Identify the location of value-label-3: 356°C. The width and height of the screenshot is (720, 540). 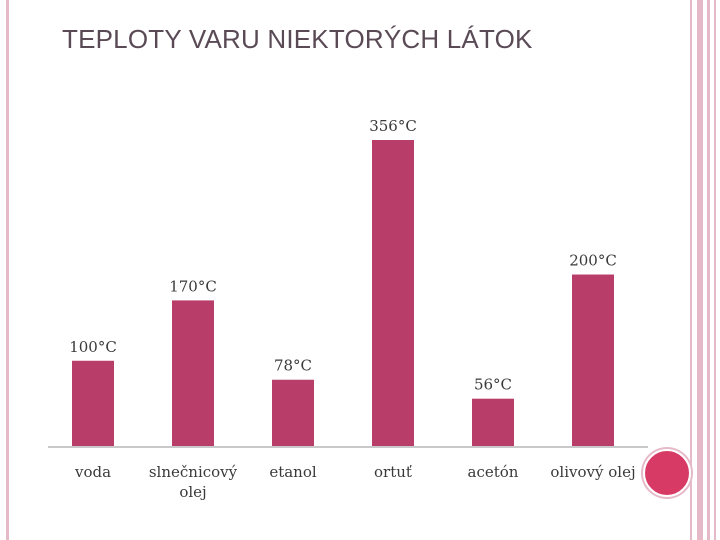
(393, 126).